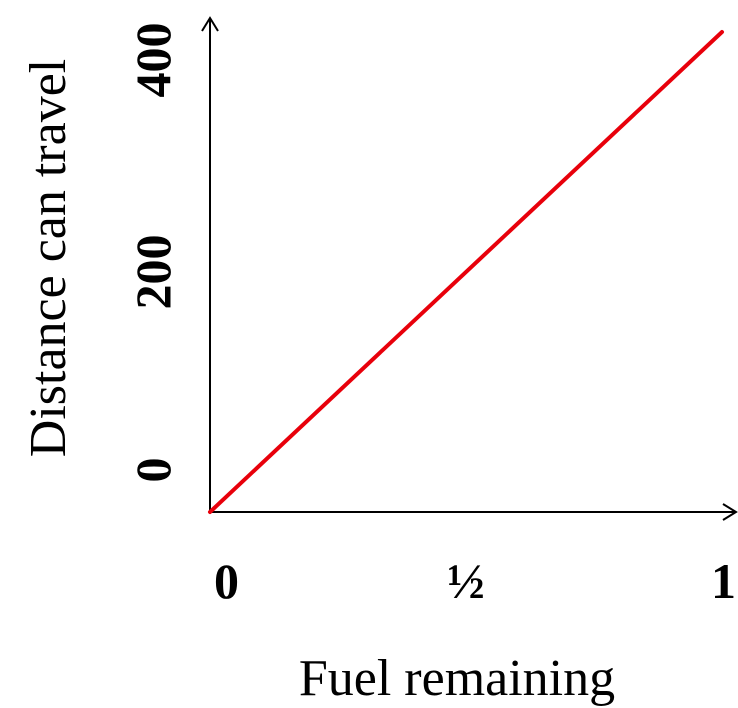  What do you see at coordinates (153, 470) in the screenshot?
I see `y-tick-label: 0` at bounding box center [153, 470].